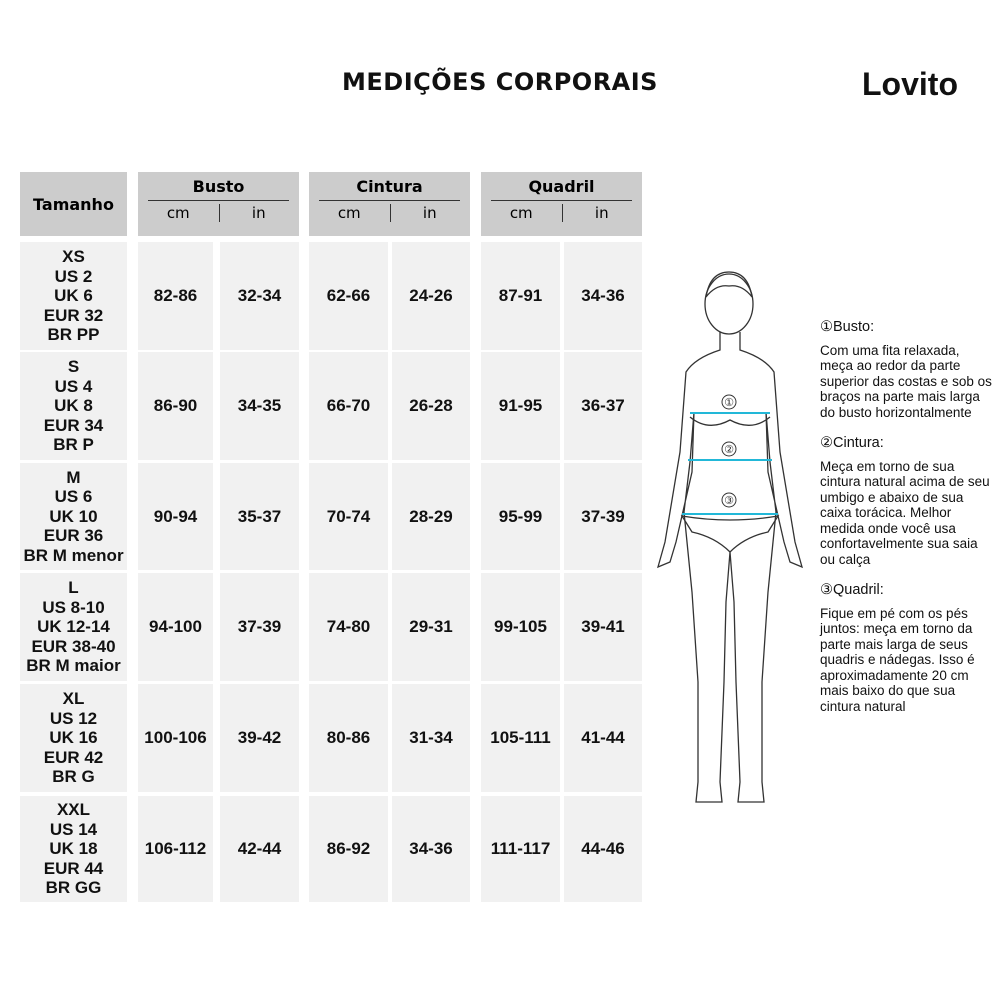 Image resolution: width=1000 pixels, height=1000 pixels. Describe the element at coordinates (73, 315) in the screenshot. I see `size-label: EUR 32` at that location.